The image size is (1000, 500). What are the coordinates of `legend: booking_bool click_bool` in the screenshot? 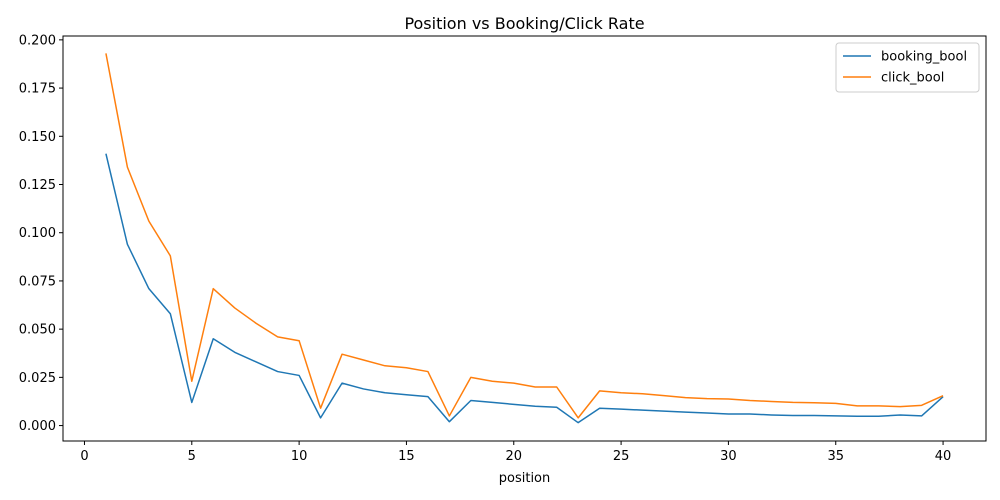 It's located at (907, 67).